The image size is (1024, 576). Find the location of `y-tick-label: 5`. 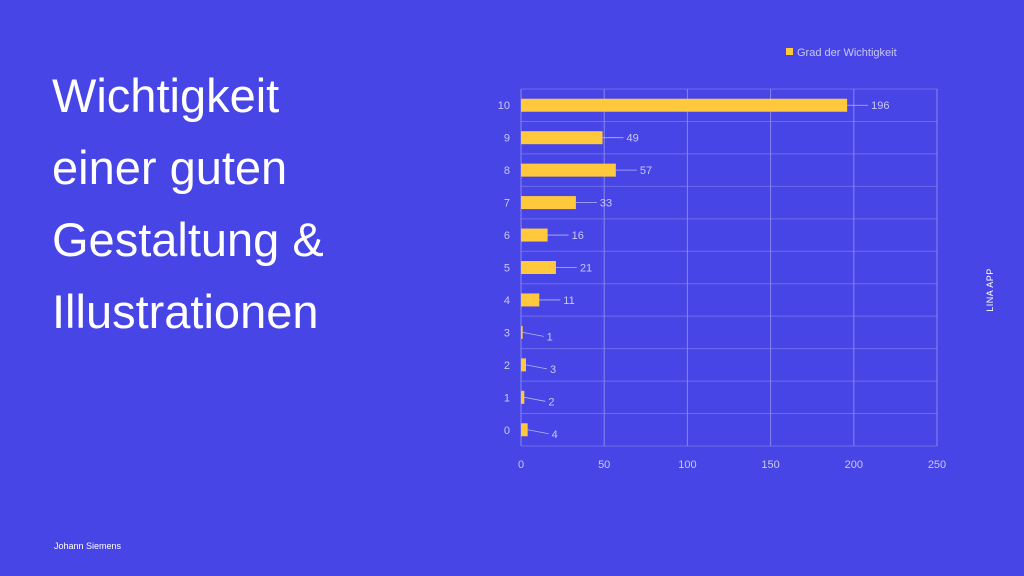

y-tick-label: 5 is located at coordinates (507, 269).